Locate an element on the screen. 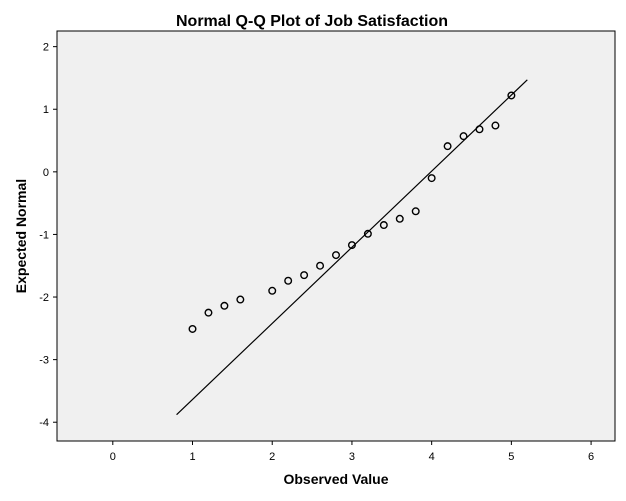  y-tick-label: 2 is located at coordinates (46, 48).